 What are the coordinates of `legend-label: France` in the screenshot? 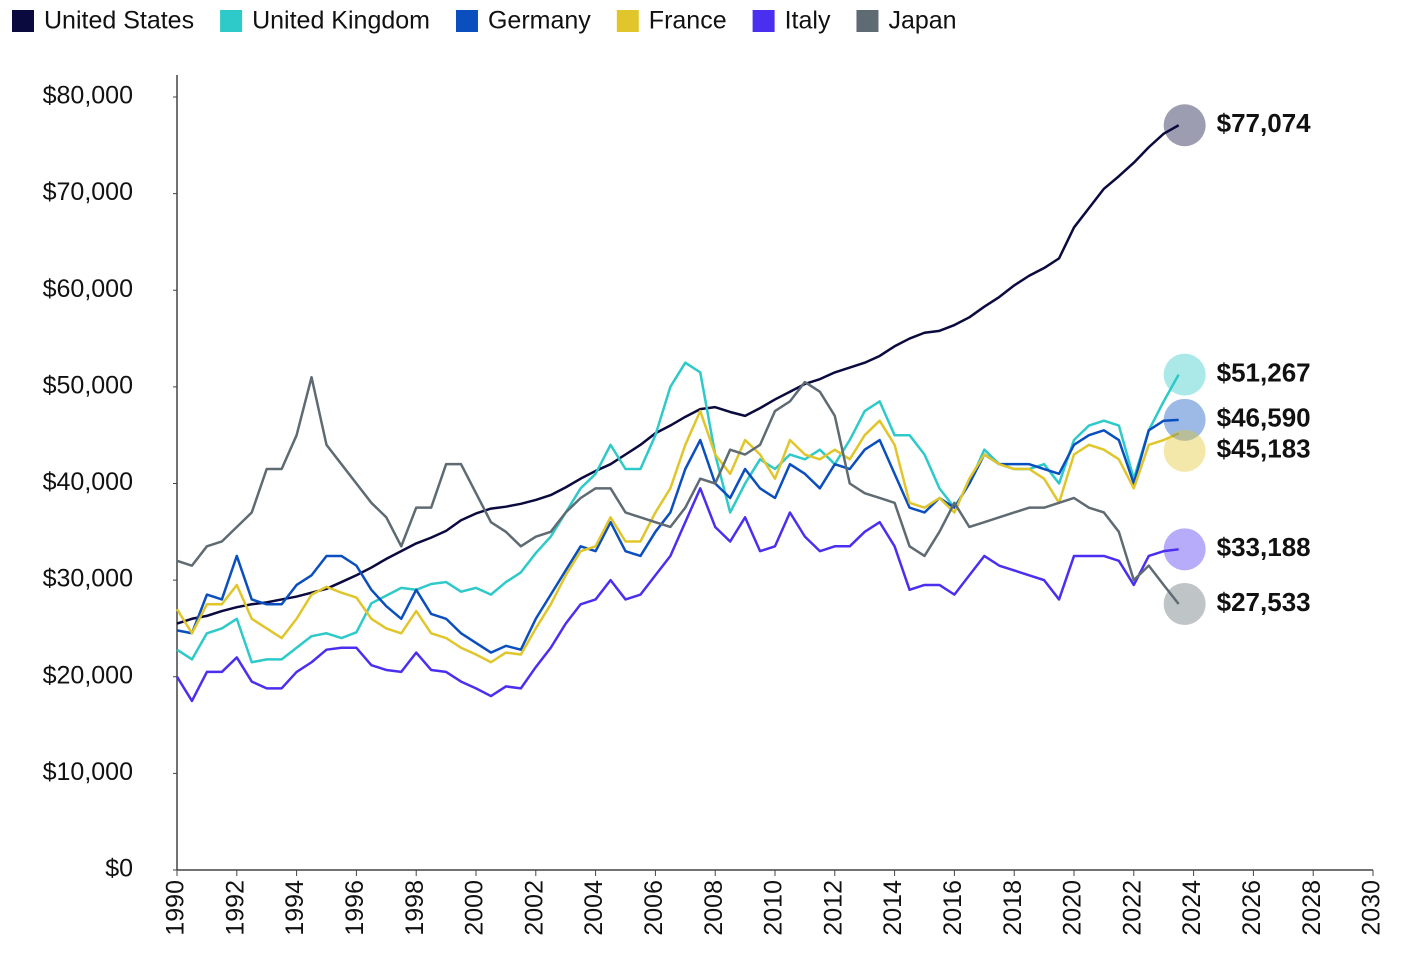 It's located at (688, 21).